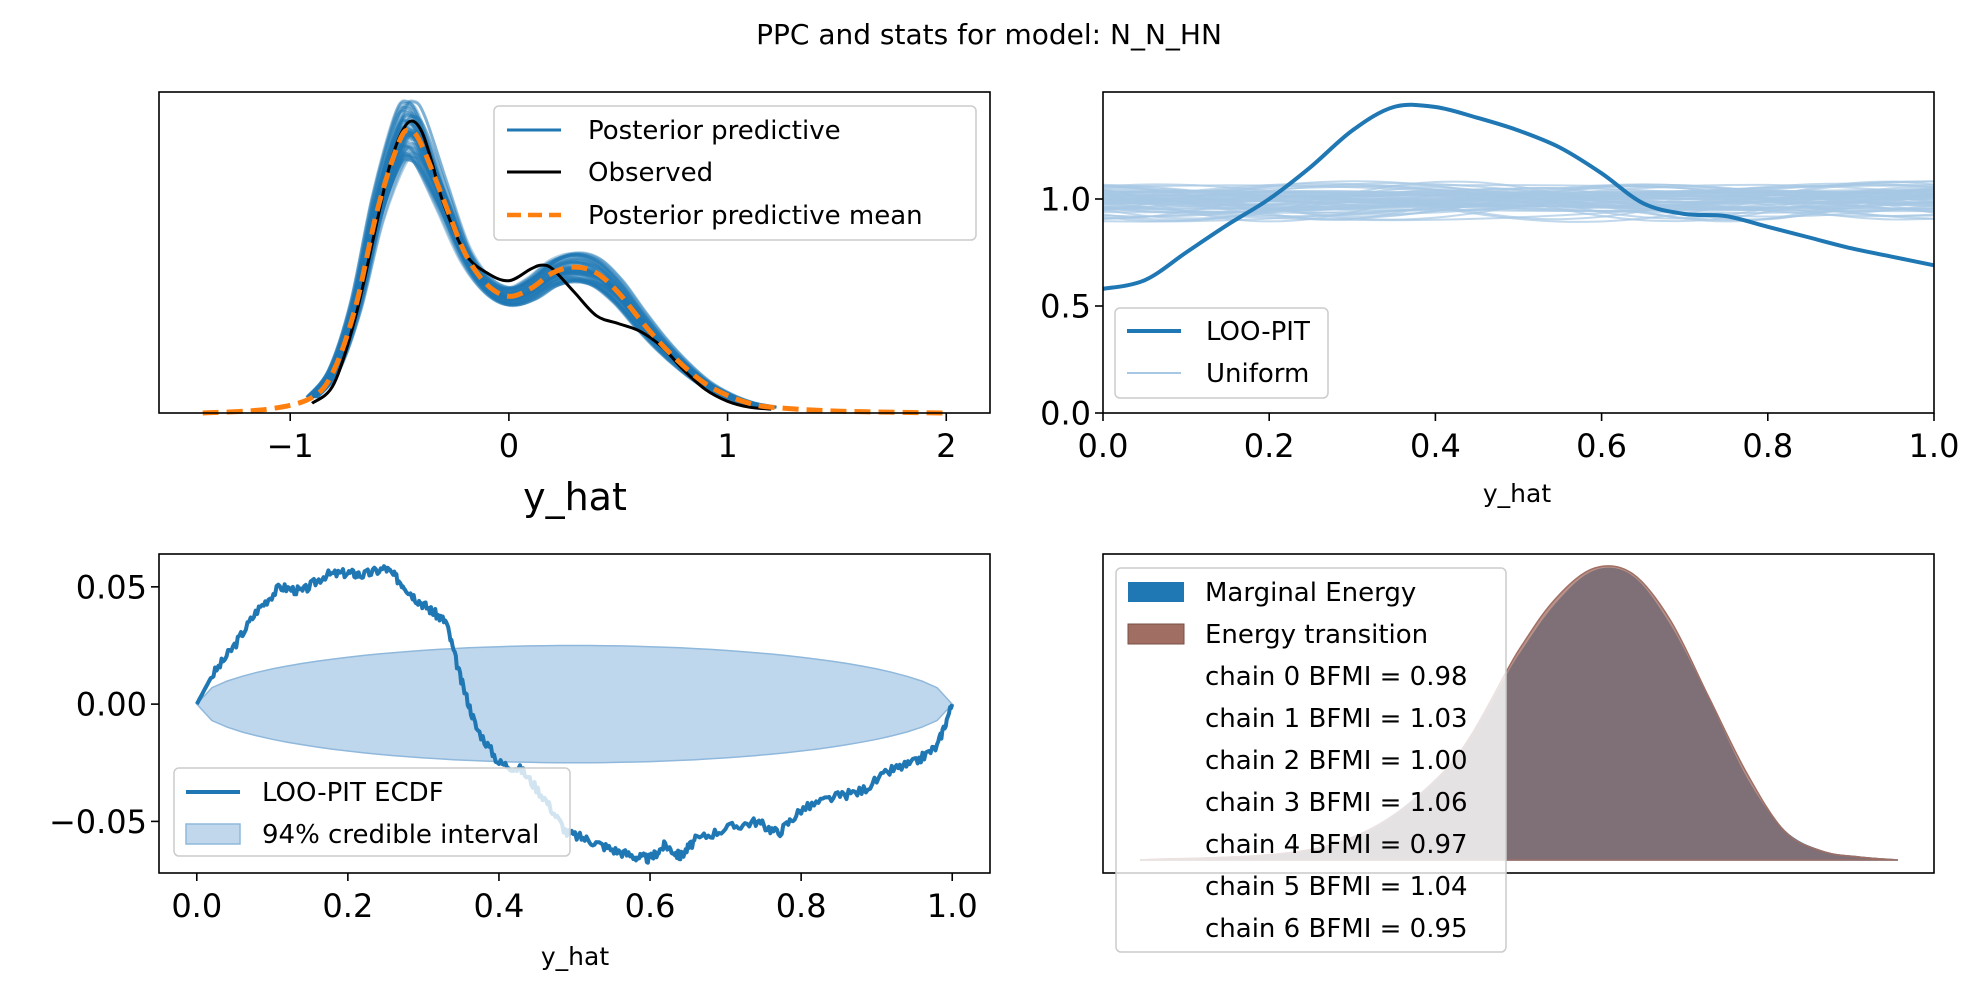 The height and width of the screenshot is (990, 1979). I want to click on loo-pit-y-tick-label: 0.5, so click(1065, 307).